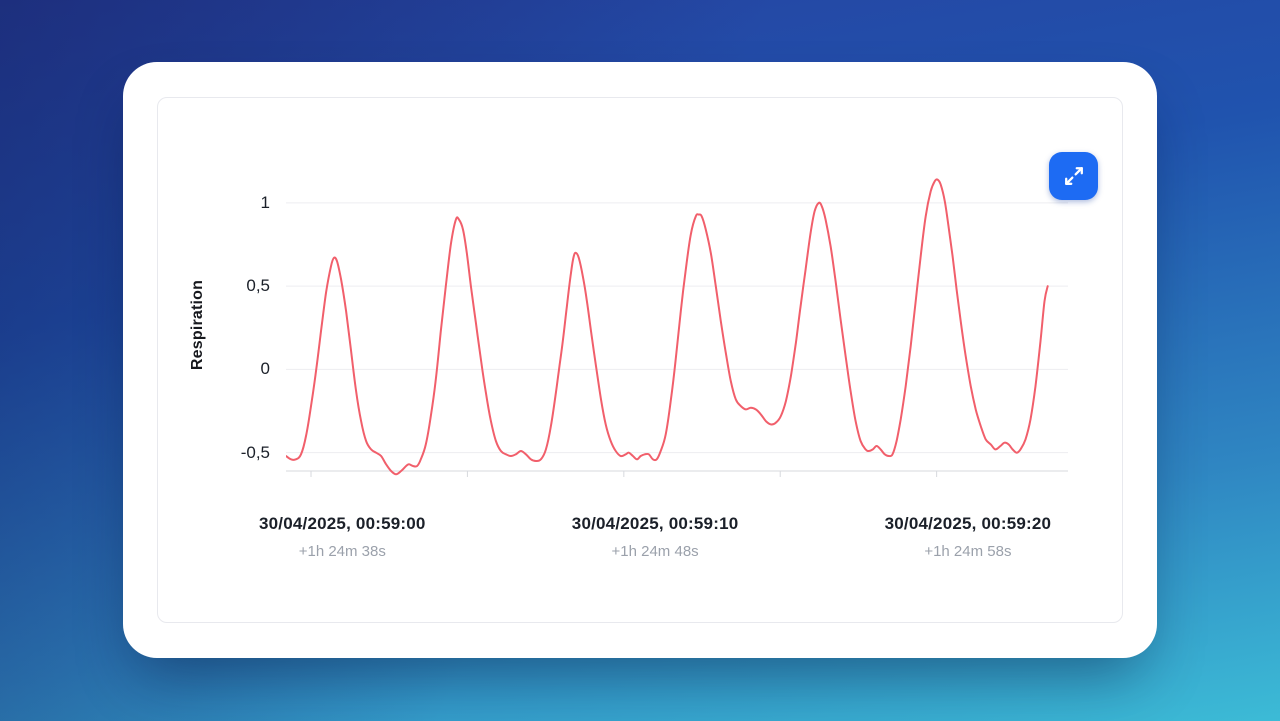 This screenshot has height=721, width=1280. I want to click on y-tick-label: 1, so click(265, 202).